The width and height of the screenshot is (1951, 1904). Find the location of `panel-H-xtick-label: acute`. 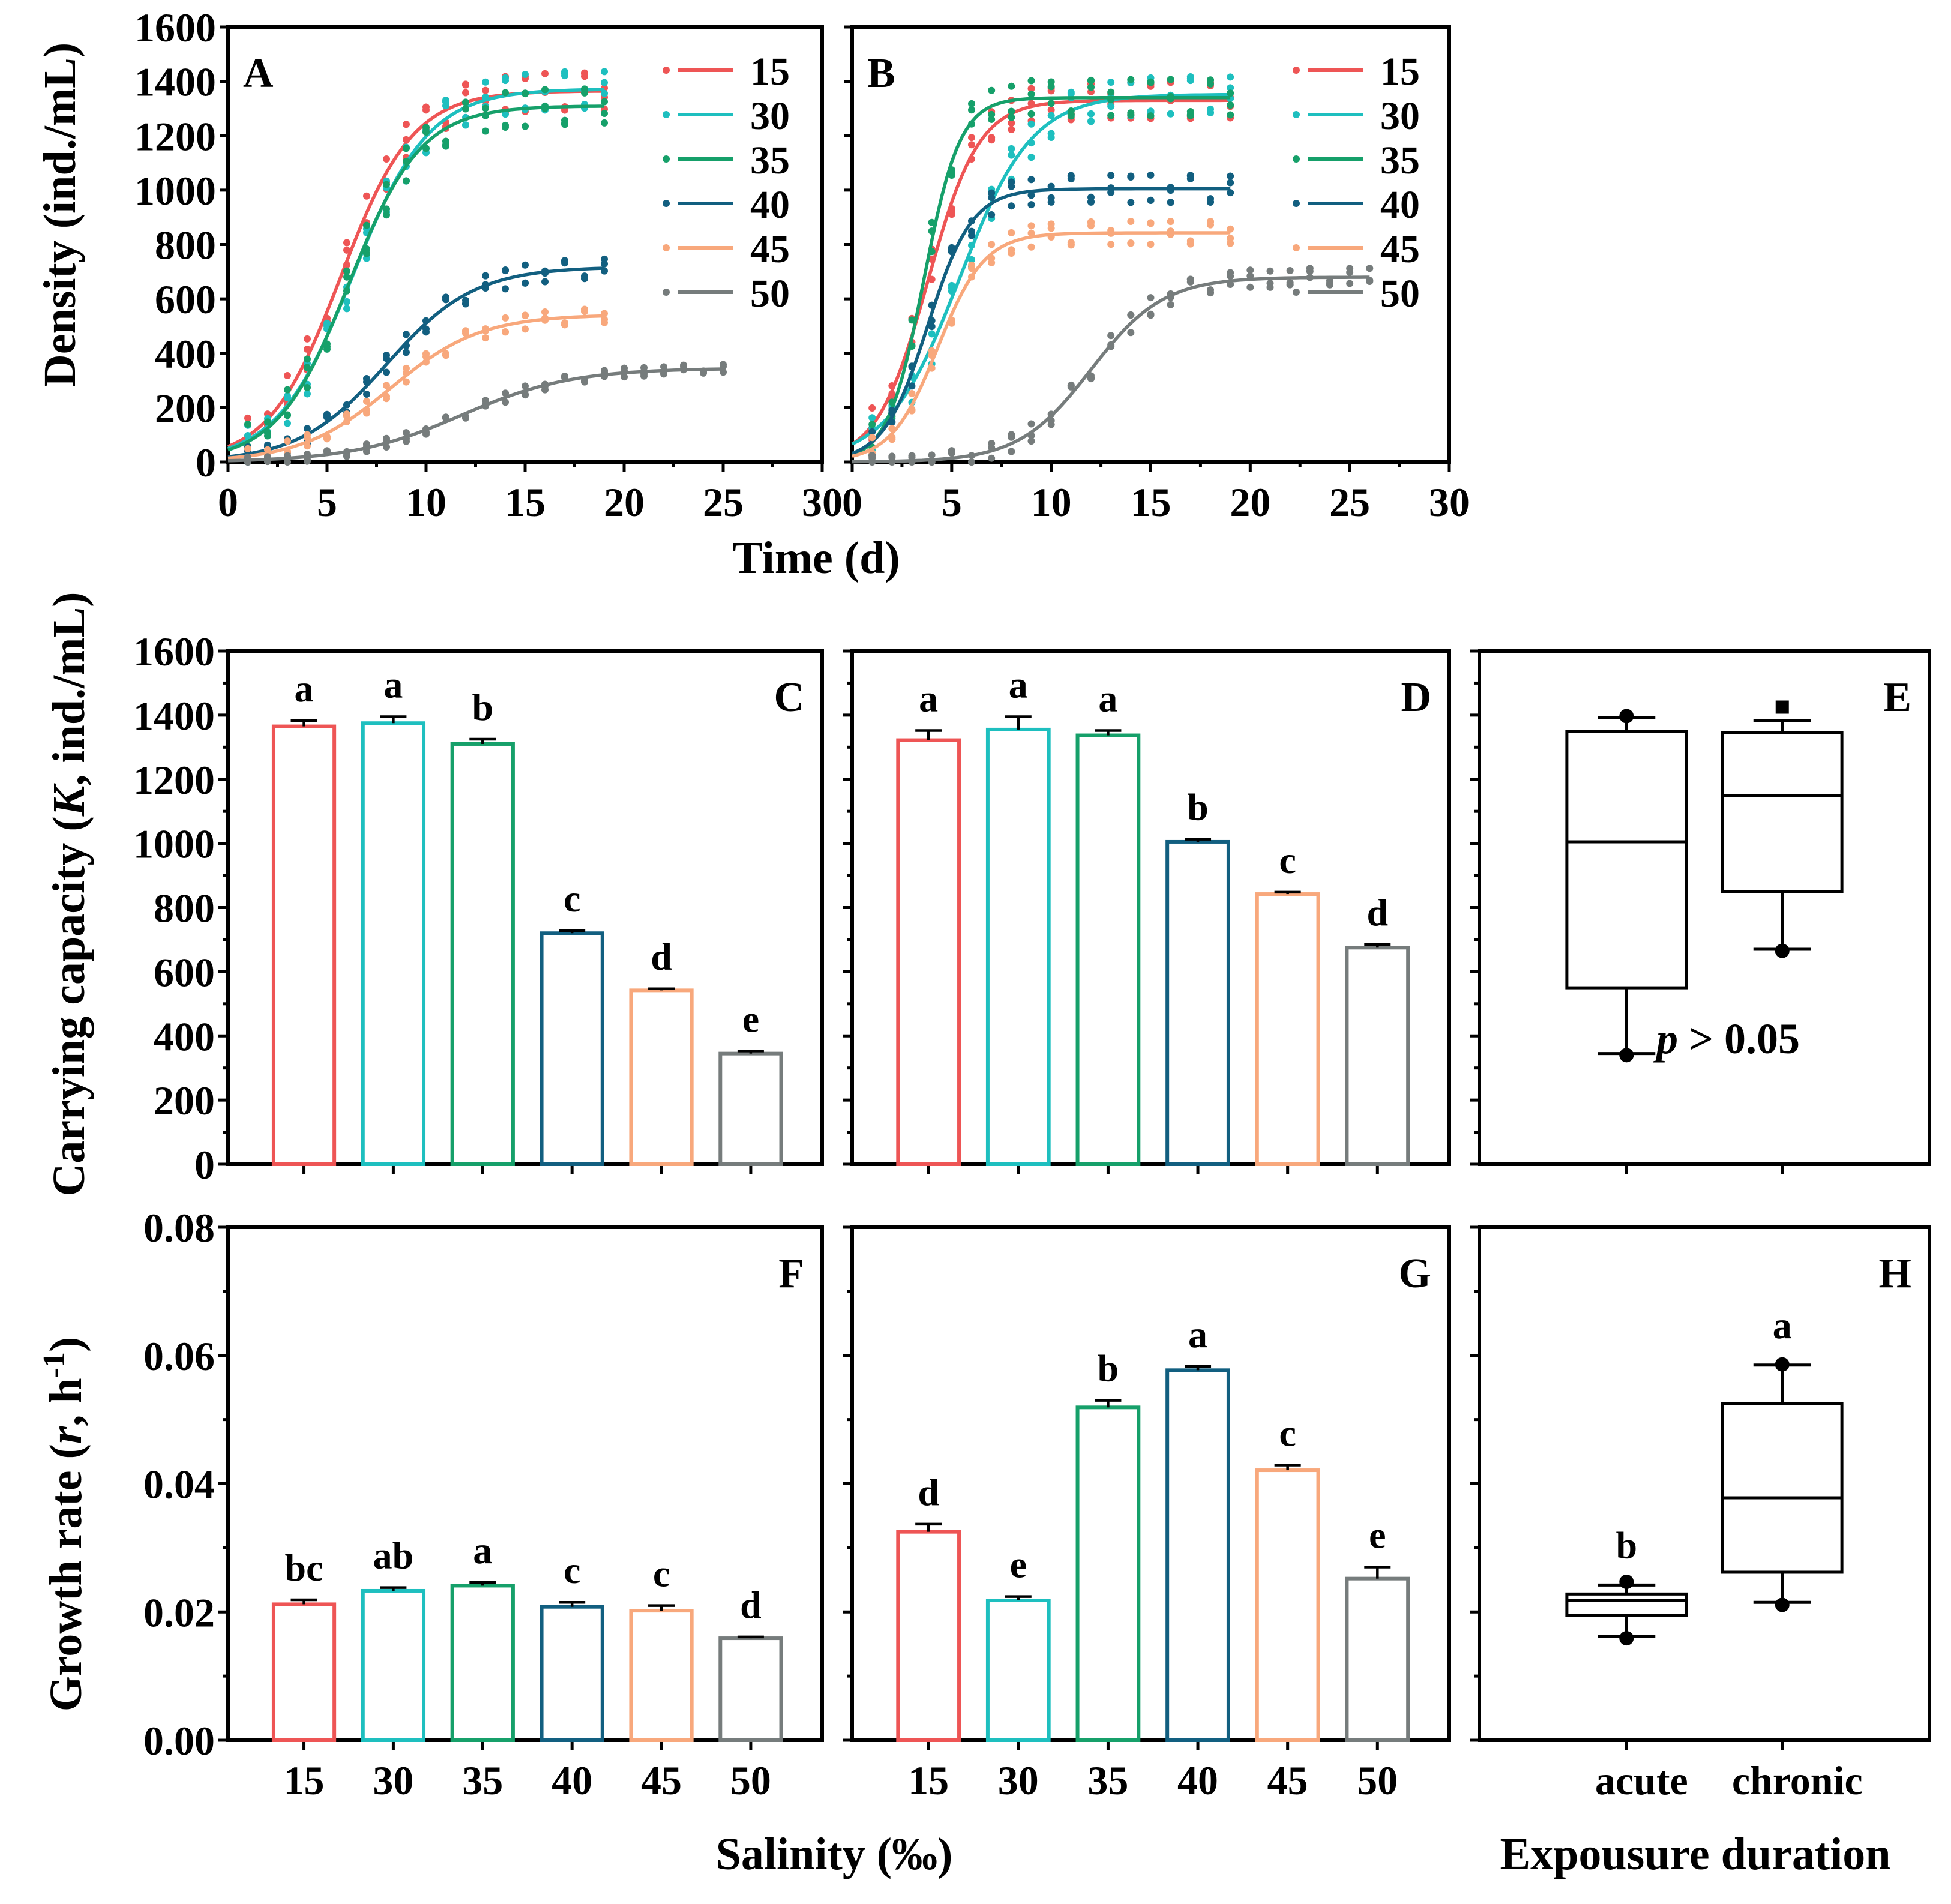

panel-H-xtick-label: acute is located at coordinates (1641, 1781).